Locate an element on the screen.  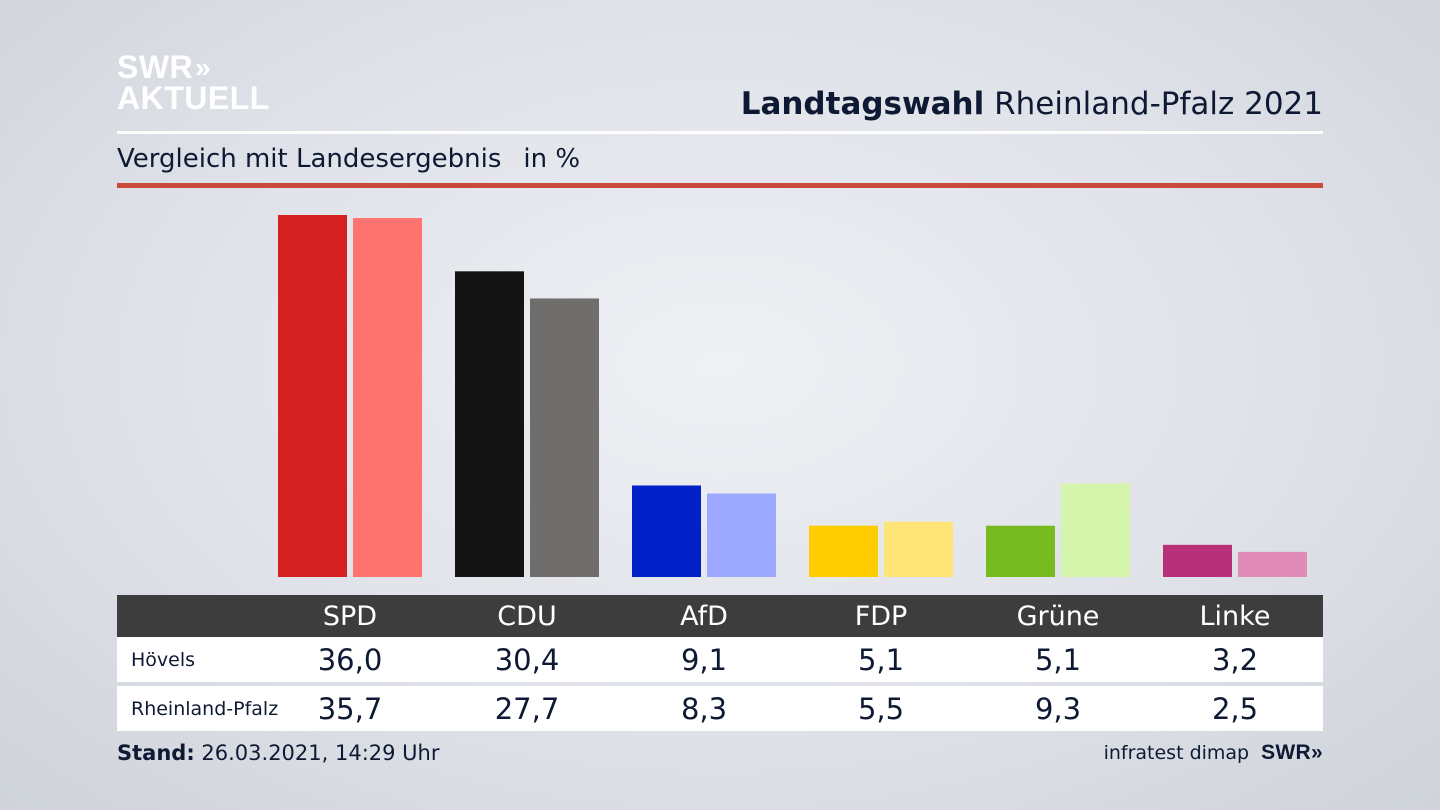
stand-label: Stand: is located at coordinates (156, 753).